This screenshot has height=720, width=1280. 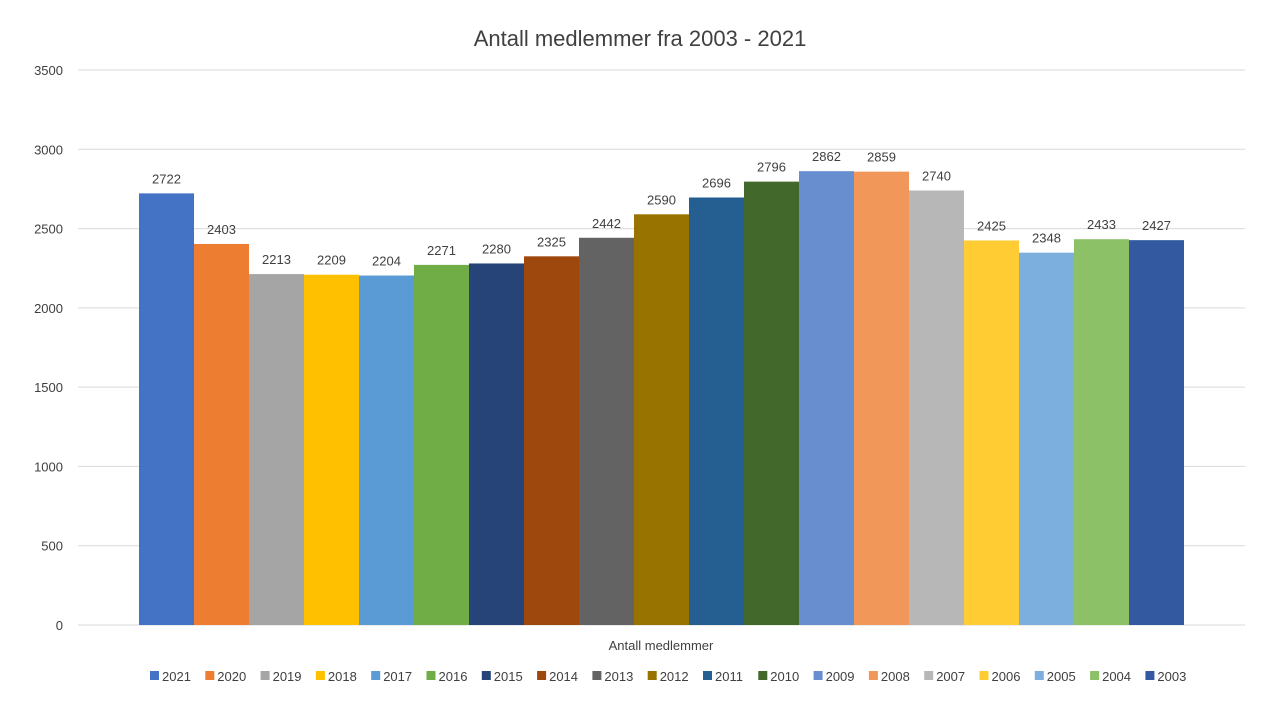 I want to click on legend-item-2006: 2006, so click(x=999, y=676).